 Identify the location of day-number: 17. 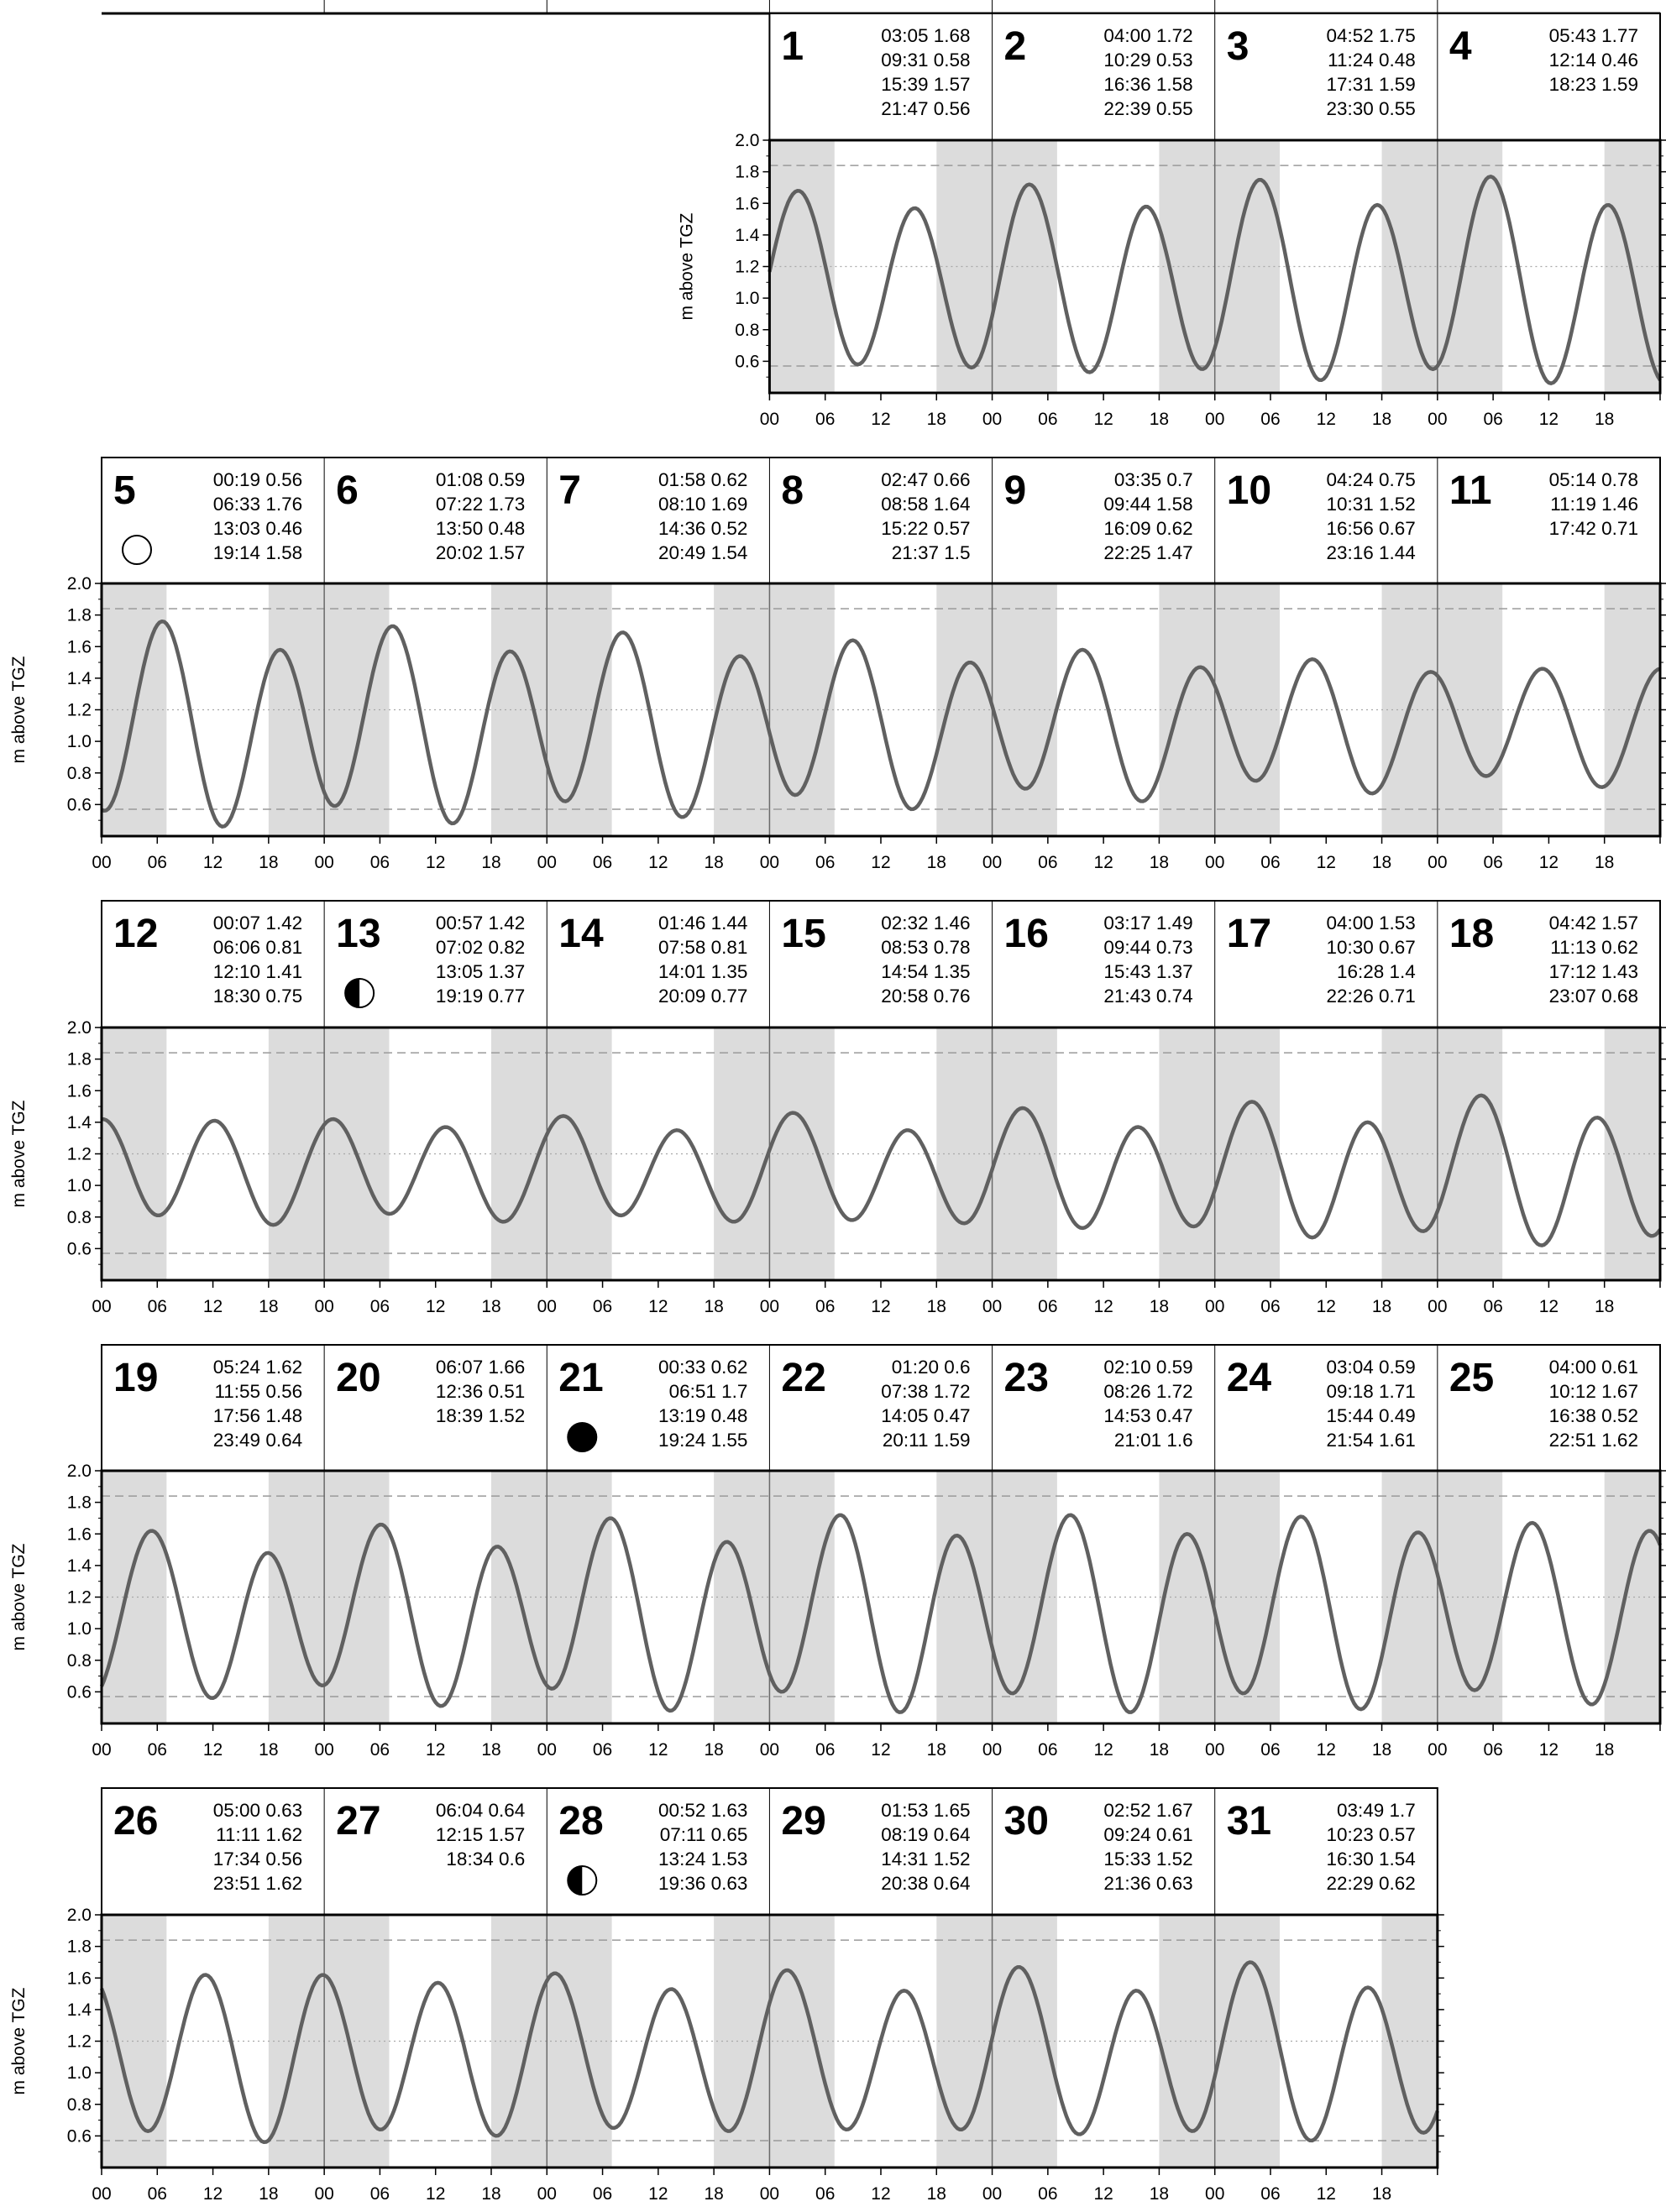
(1249, 934).